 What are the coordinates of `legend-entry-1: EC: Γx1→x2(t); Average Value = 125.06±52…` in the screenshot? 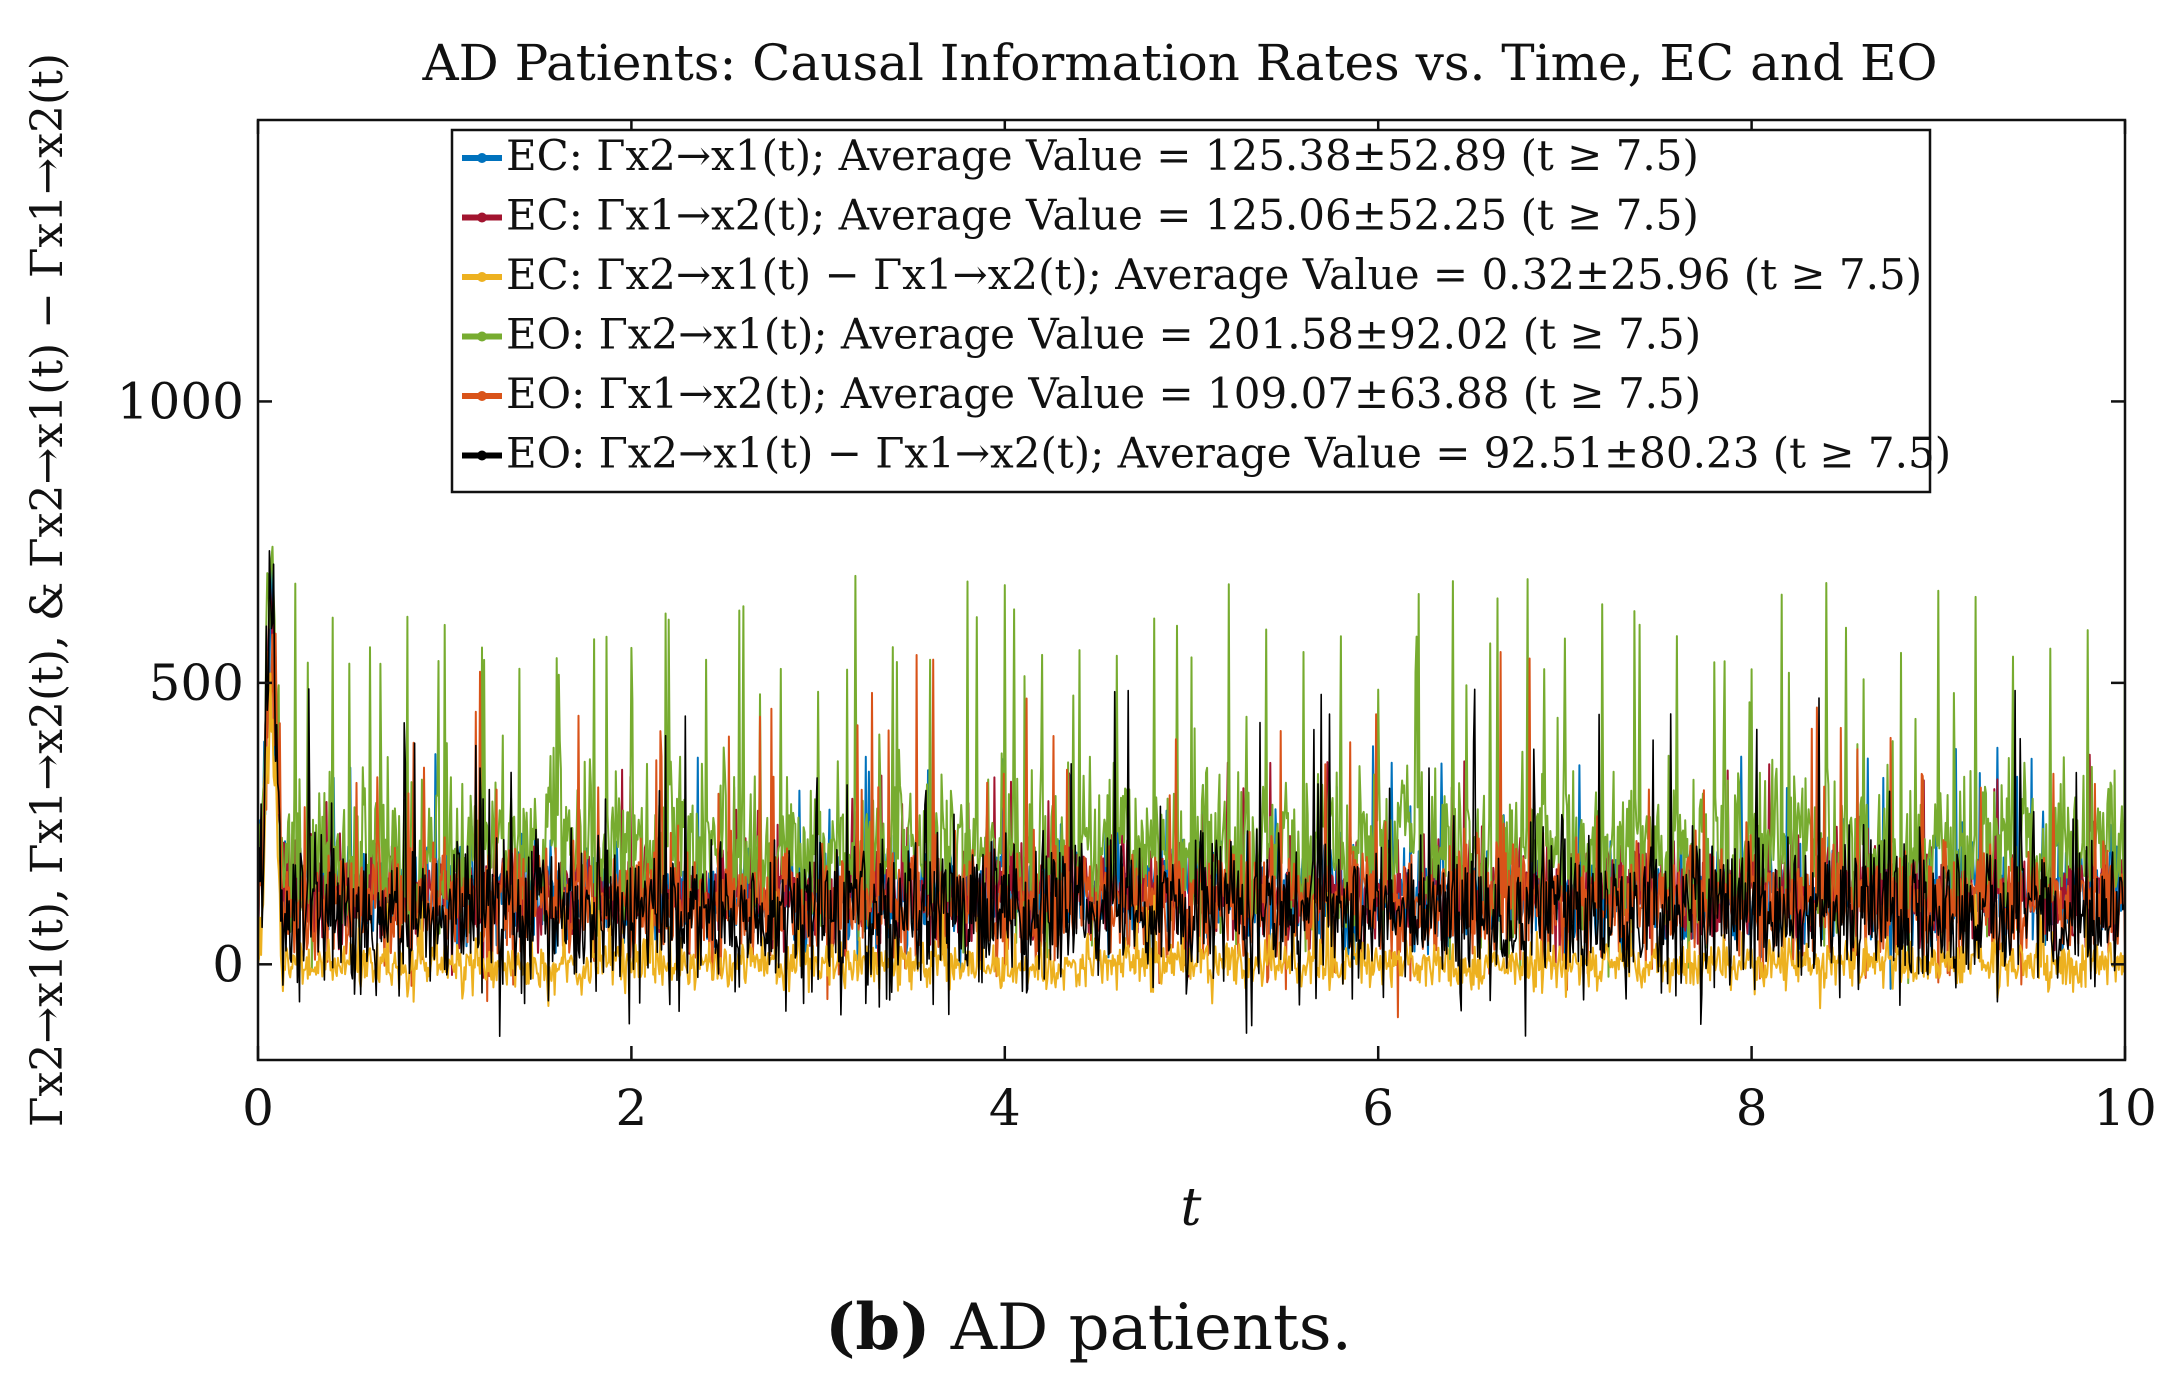 It's located at (1102, 215).